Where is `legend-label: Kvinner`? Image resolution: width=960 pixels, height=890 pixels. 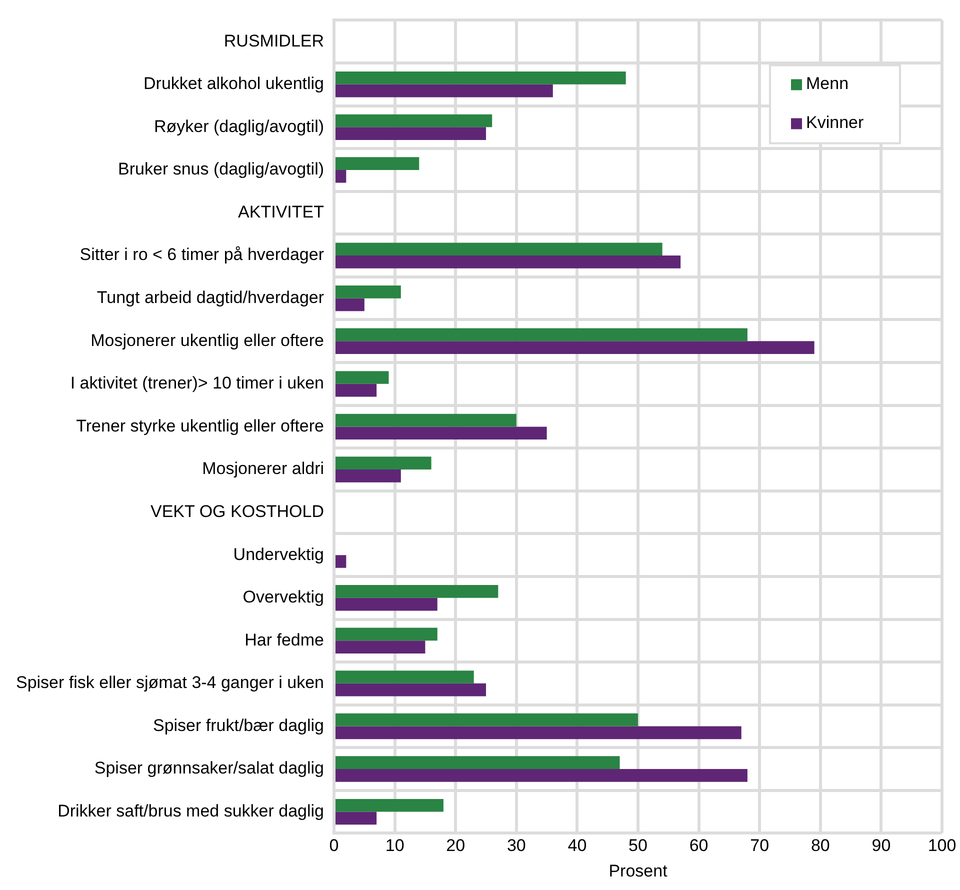 legend-label: Kvinner is located at coordinates (835, 122).